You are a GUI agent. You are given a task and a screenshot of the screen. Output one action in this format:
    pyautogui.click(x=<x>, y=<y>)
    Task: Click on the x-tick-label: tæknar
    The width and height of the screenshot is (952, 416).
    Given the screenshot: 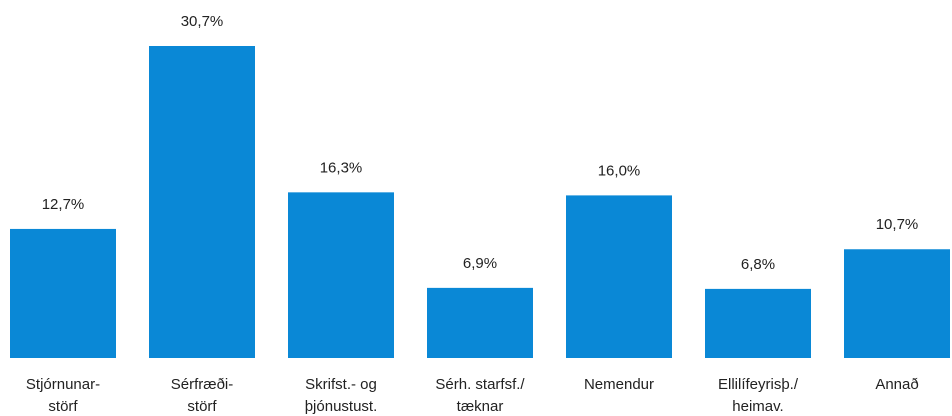 What is the action you would take?
    pyautogui.click(x=480, y=406)
    